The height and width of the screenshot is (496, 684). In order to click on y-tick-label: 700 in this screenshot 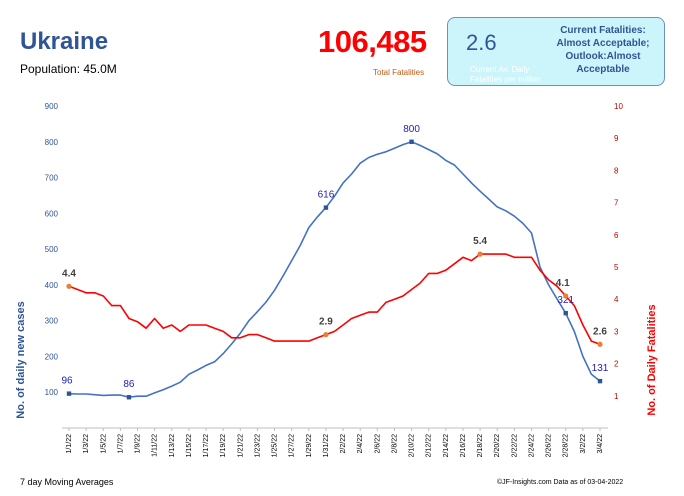, I will do `click(52, 178)`.